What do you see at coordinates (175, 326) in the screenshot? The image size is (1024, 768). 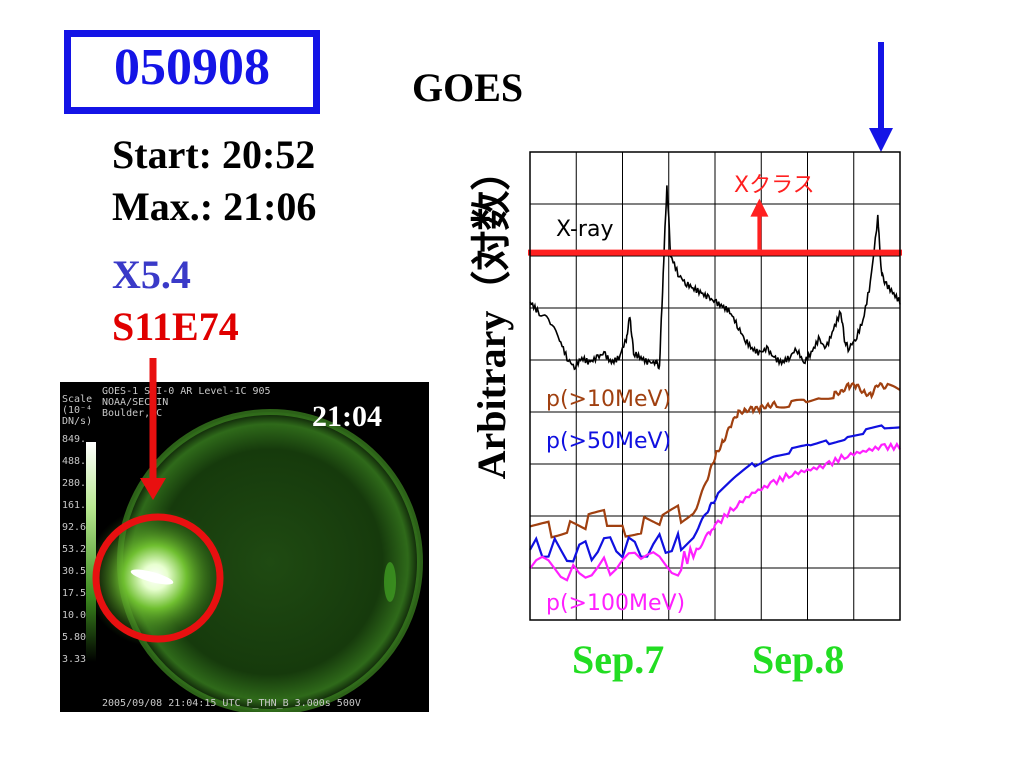 I see `flare-location: S11E74` at bounding box center [175, 326].